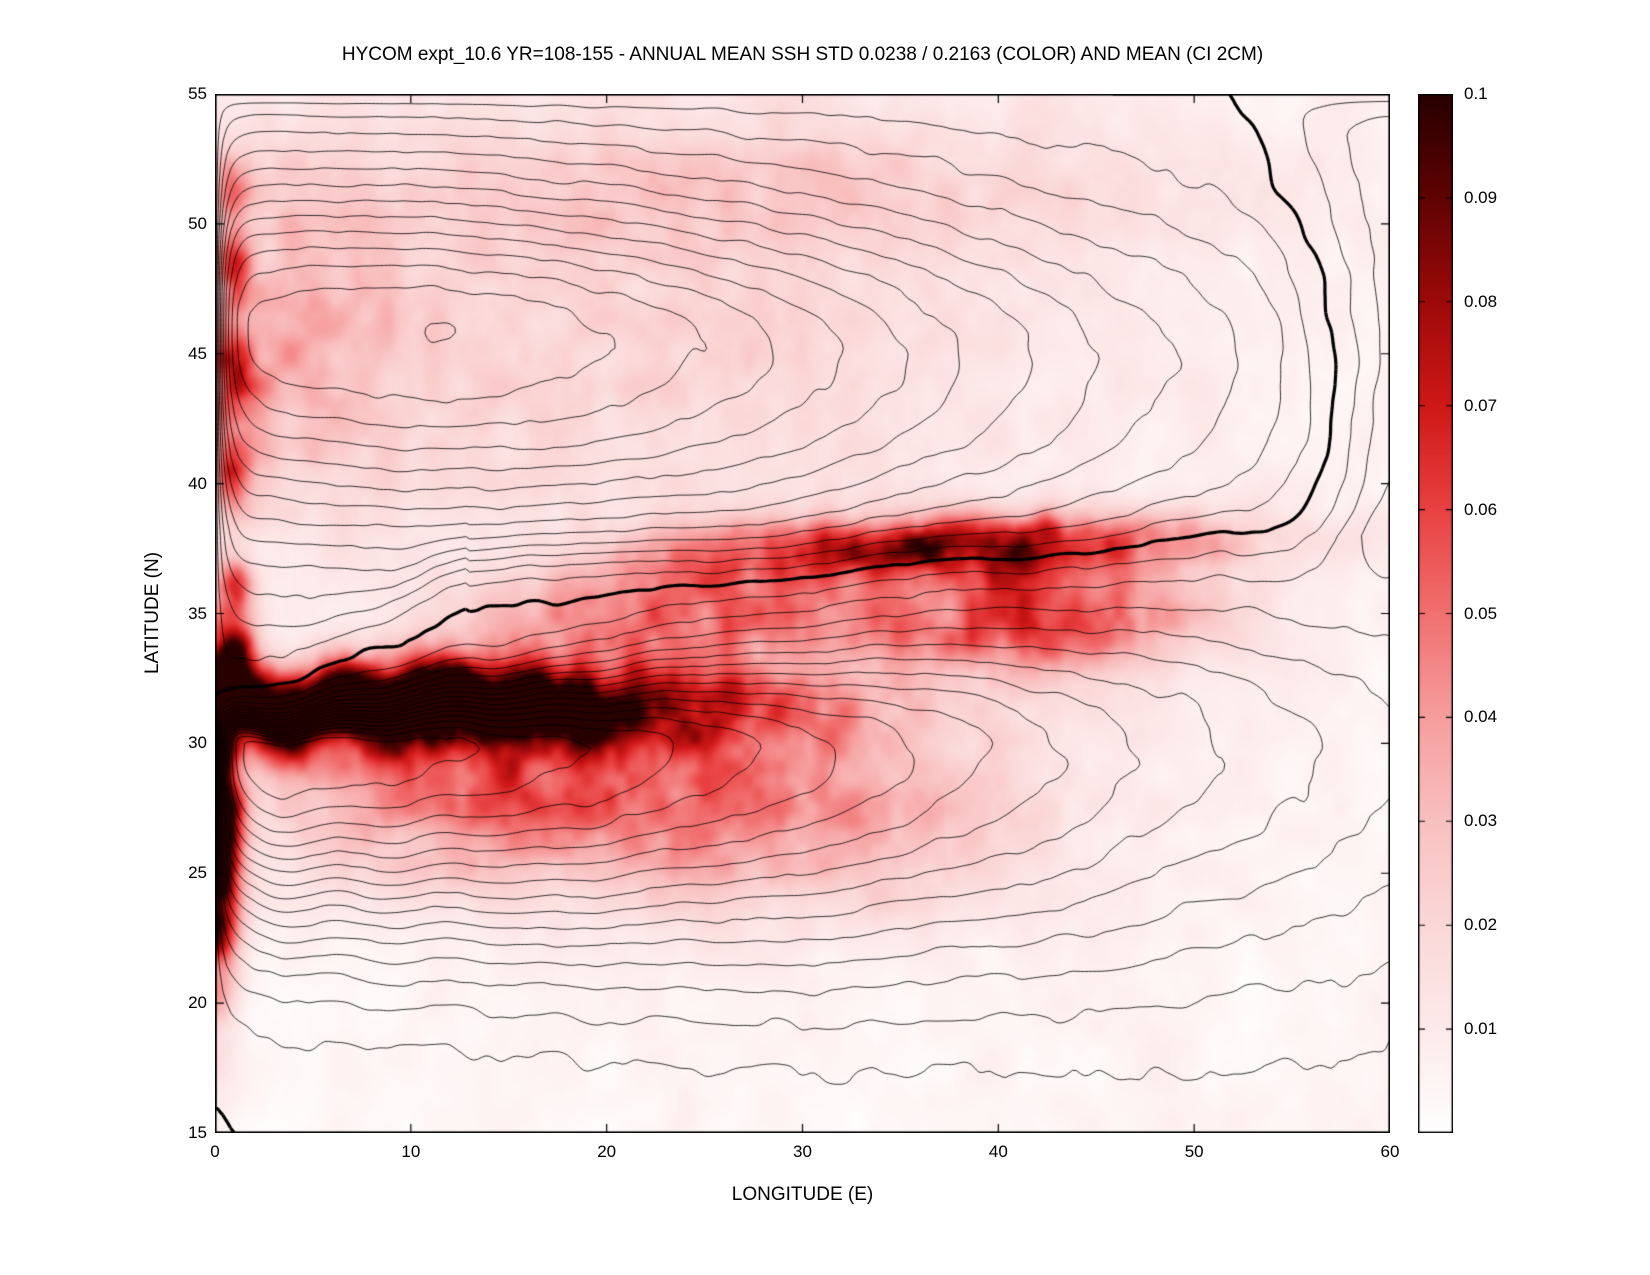 The width and height of the screenshot is (1650, 1275). Describe the element at coordinates (1194, 1151) in the screenshot. I see `x-tick-label: 50` at that location.